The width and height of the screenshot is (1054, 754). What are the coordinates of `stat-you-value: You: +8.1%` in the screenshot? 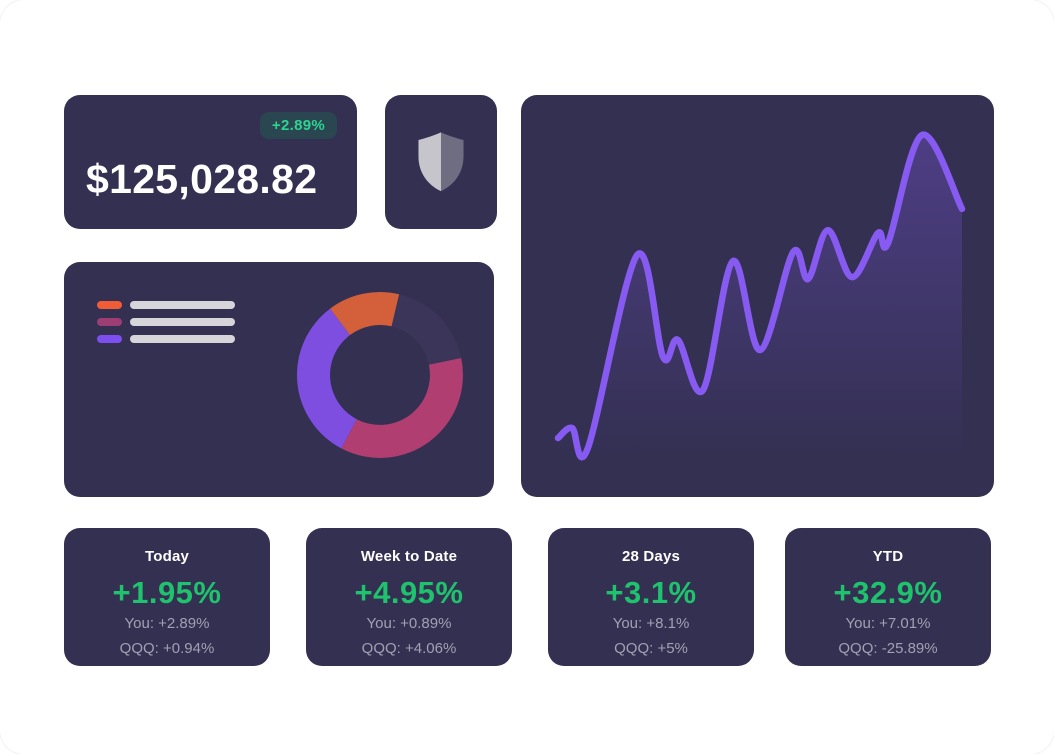 It's located at (651, 623).